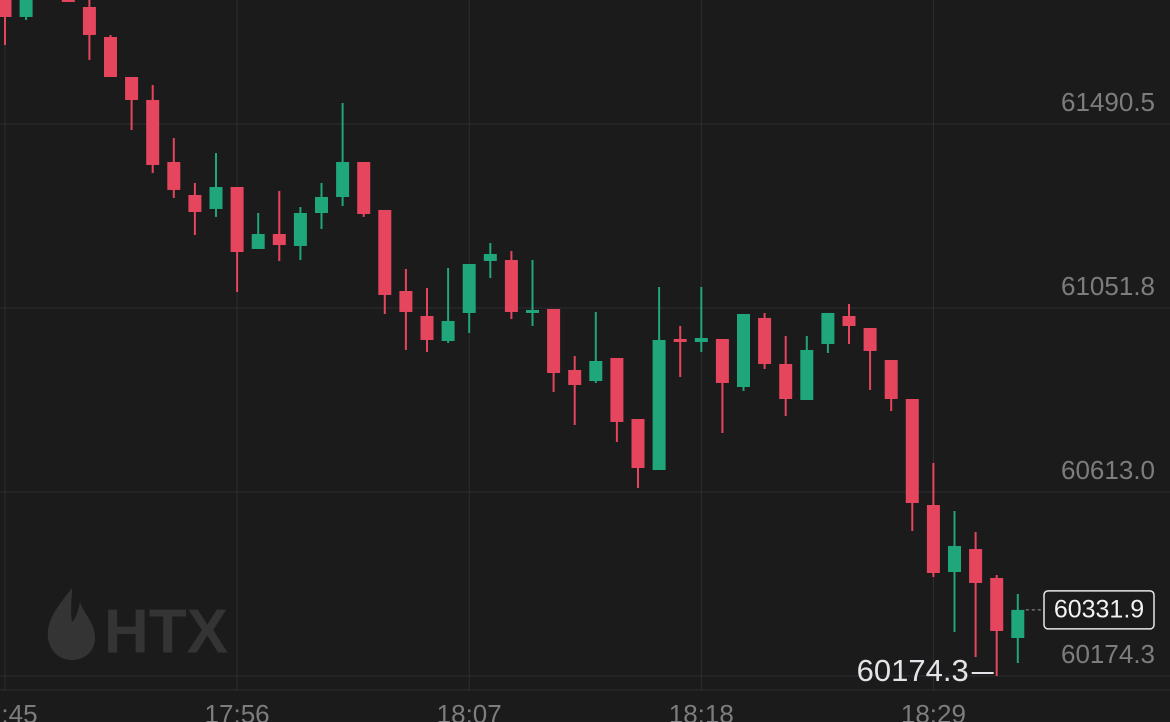 The image size is (1170, 722). Describe the element at coordinates (19, 710) in the screenshot. I see `x-tick-label: 17:45` at that location.